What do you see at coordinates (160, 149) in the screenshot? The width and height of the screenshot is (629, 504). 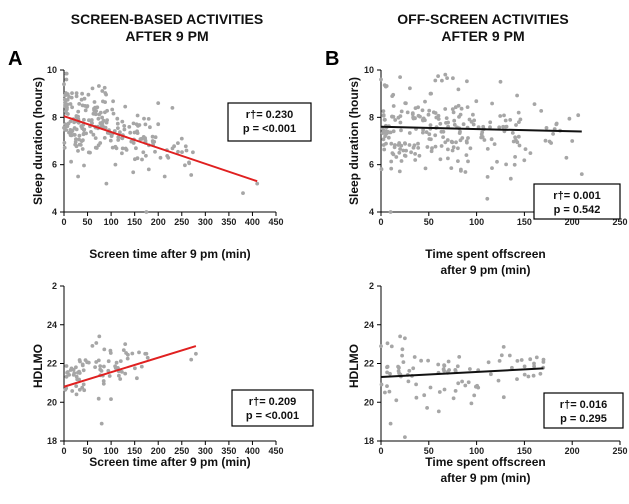 I see `regression-line` at bounding box center [160, 149].